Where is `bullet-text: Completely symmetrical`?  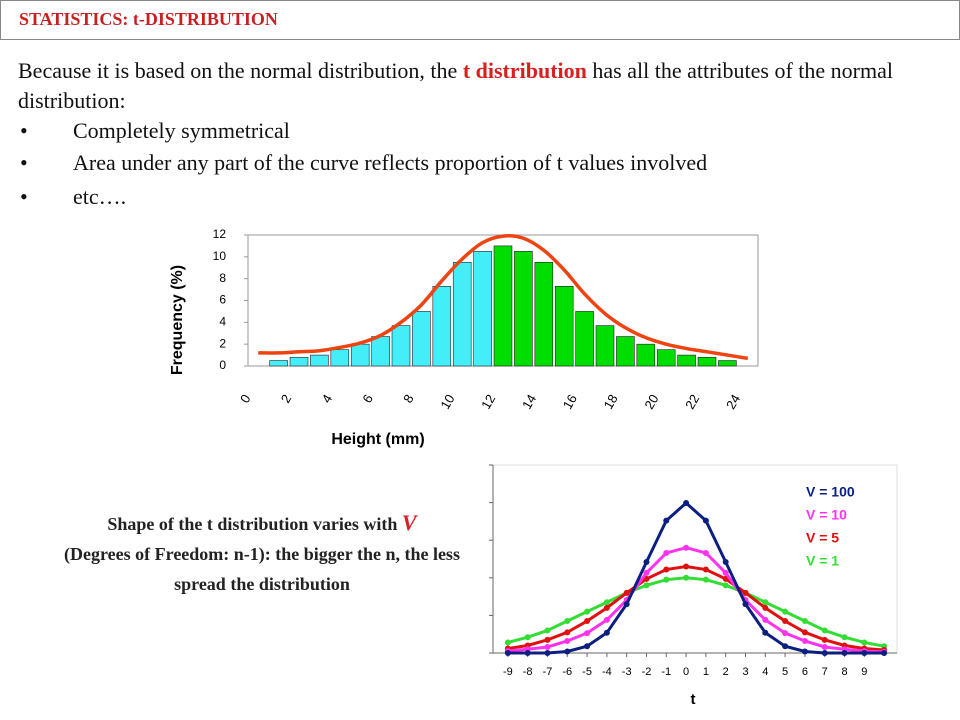
bullet-text: Completely symmetrical is located at coordinates (181, 130).